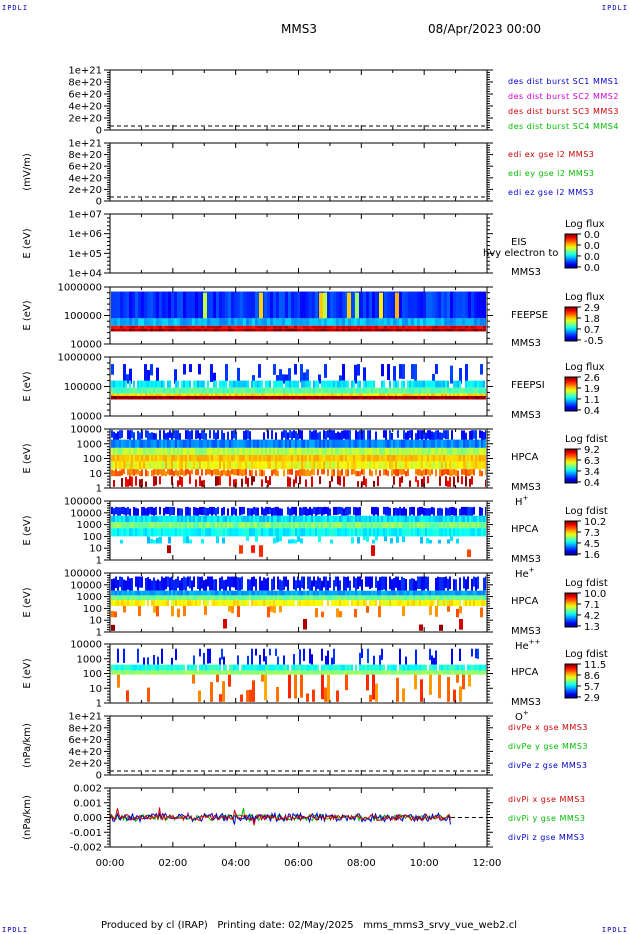 This screenshot has width=630, height=934. I want to click on spectrogram, so click(298, 675).